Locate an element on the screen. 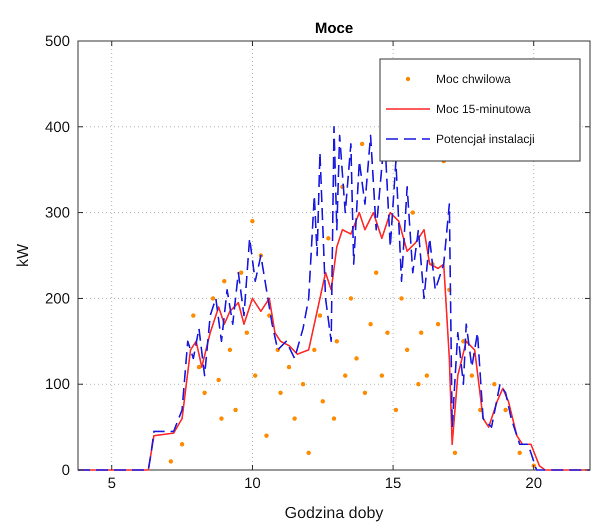 Image resolution: width=592 pixels, height=524 pixels. chart-title: Moce is located at coordinates (334, 28).